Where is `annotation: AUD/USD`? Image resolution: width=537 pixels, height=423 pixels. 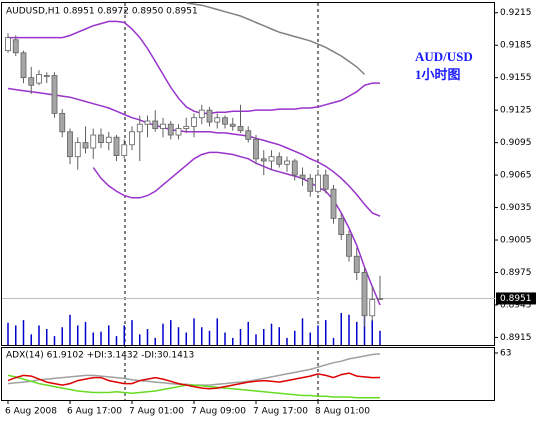
annotation: AUD/USD is located at coordinates (444, 56).